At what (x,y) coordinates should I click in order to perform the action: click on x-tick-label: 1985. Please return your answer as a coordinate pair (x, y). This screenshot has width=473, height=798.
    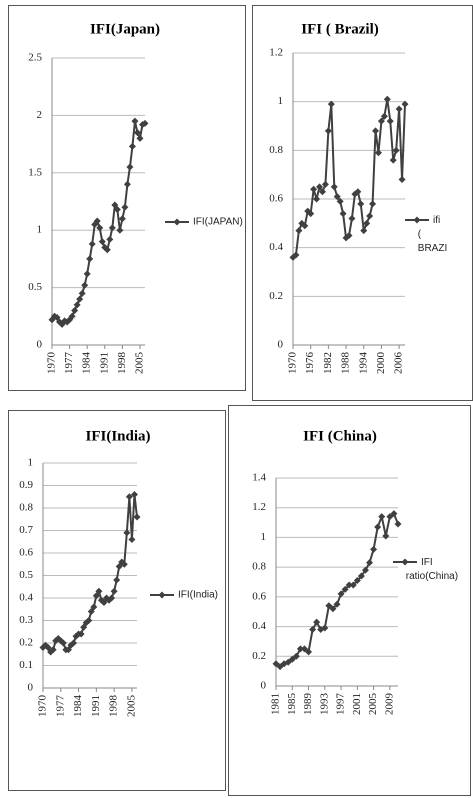
    Looking at the image, I should click on (292, 704).